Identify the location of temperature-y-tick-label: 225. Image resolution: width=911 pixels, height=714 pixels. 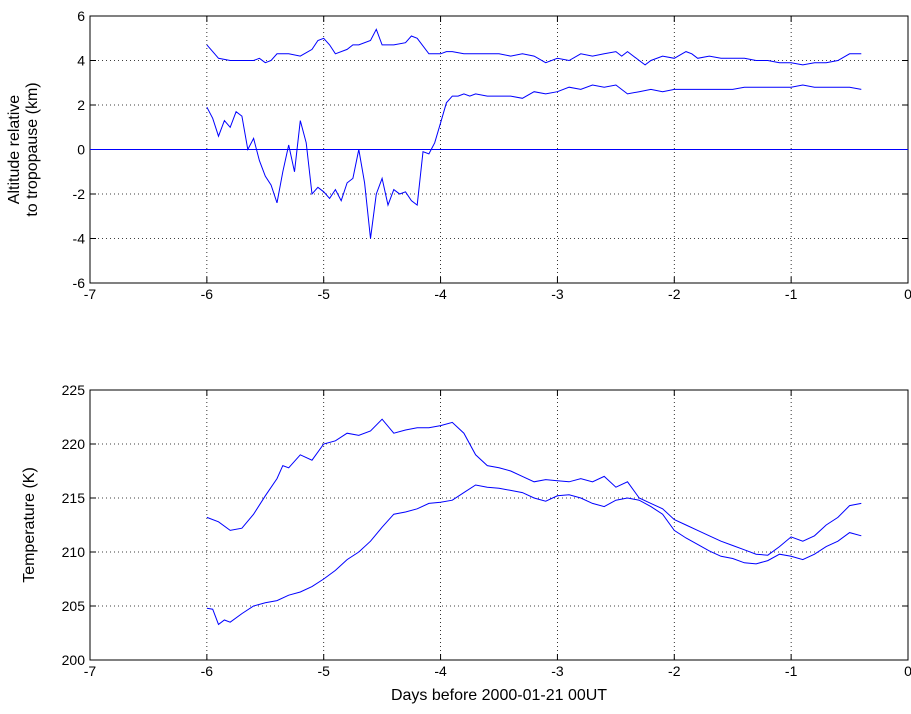
(74, 390).